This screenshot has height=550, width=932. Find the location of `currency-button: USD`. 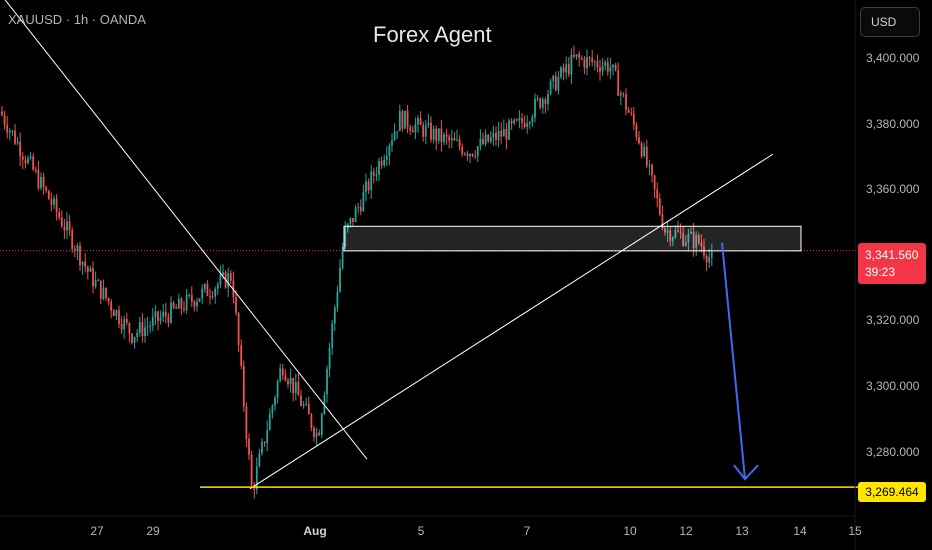

currency-button: USD is located at coordinates (890, 22).